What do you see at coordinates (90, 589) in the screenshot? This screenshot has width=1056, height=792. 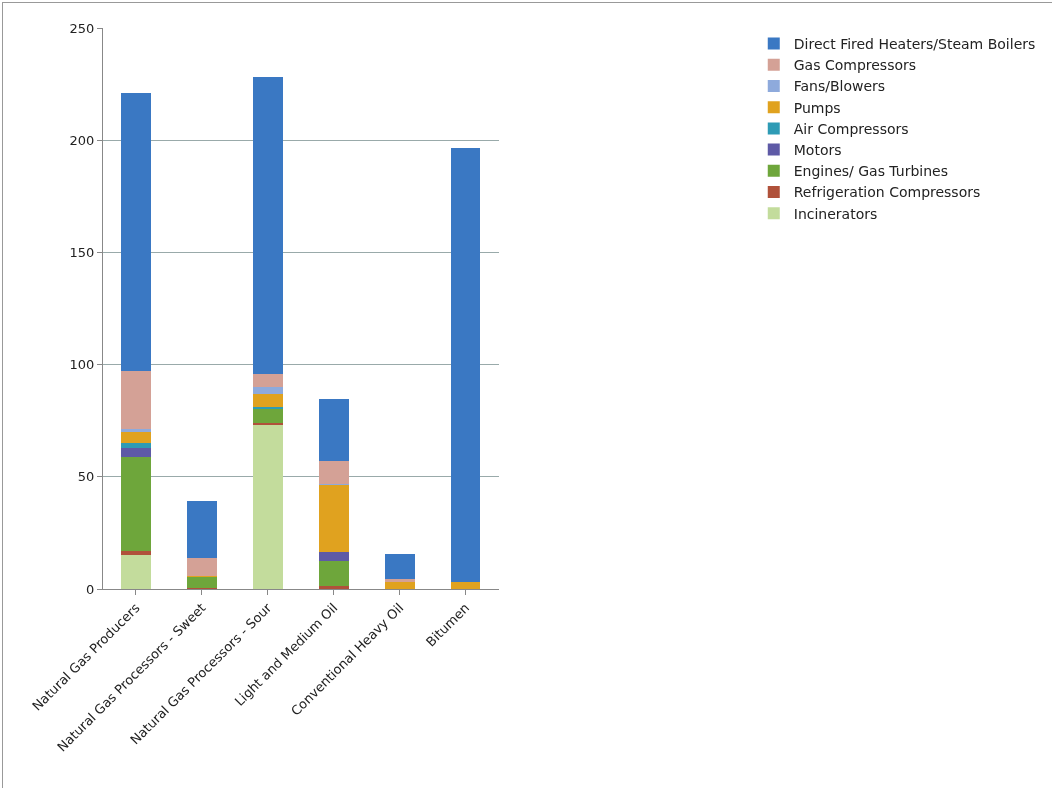 I see `y-tick-label: 0` at bounding box center [90, 589].